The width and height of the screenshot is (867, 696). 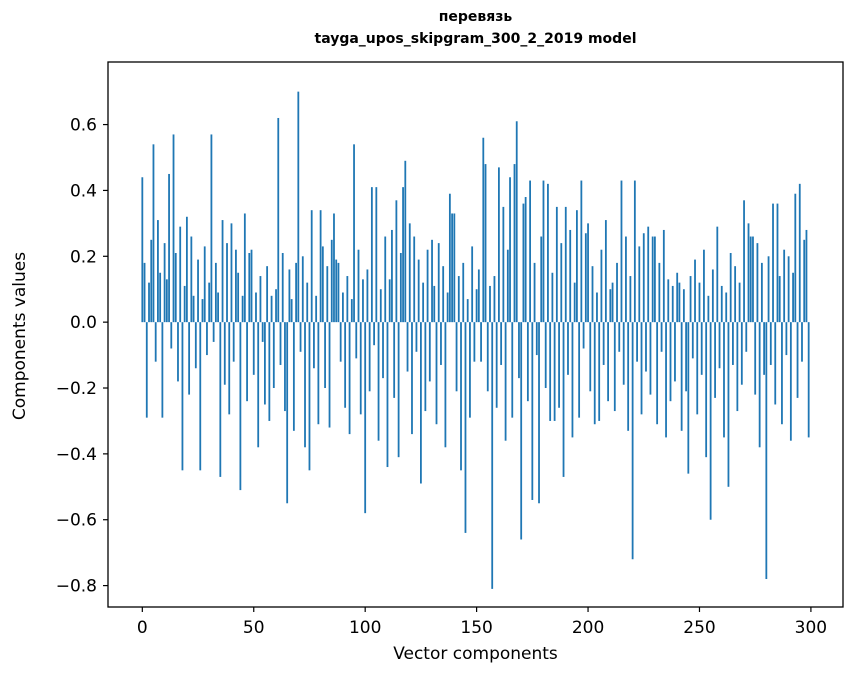 What do you see at coordinates (142, 628) in the screenshot?
I see `x-tick-label: 0` at bounding box center [142, 628].